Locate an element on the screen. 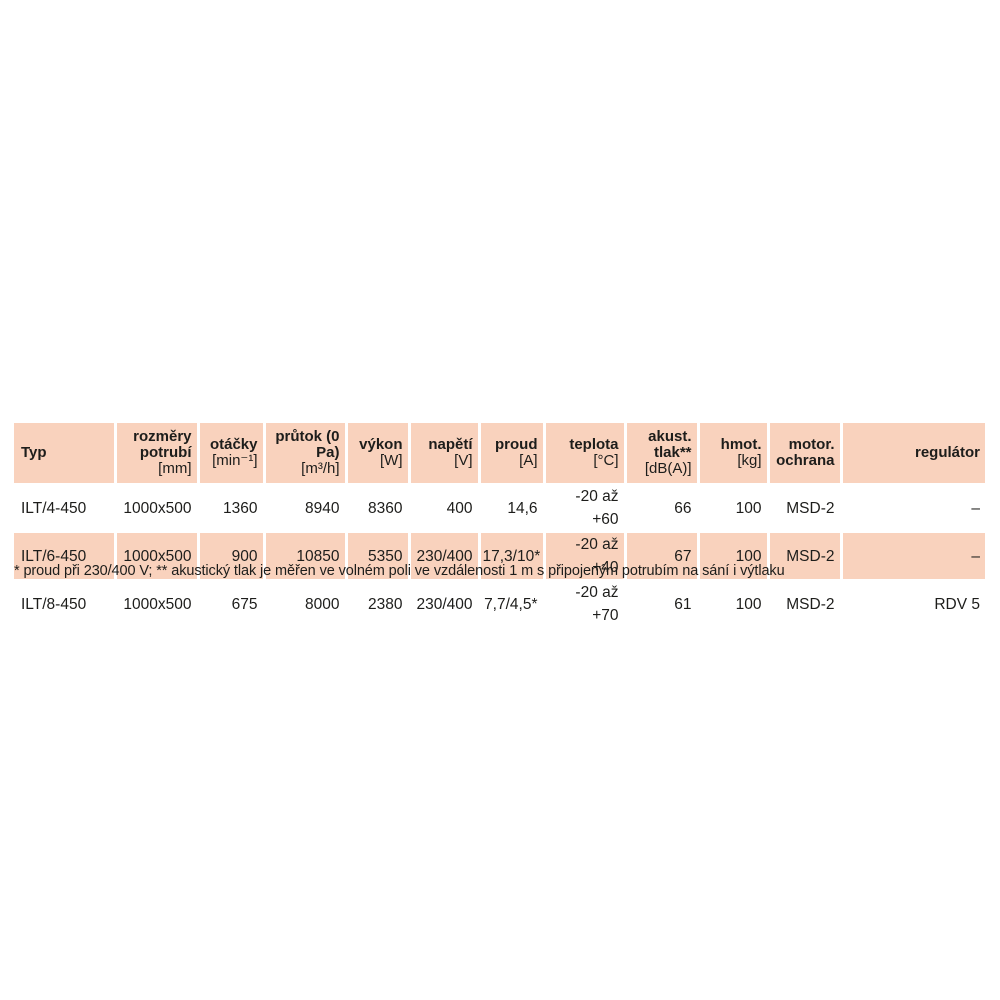 This screenshot has height=1000, width=1000. cell-prutok: 8000 is located at coordinates (306, 603).